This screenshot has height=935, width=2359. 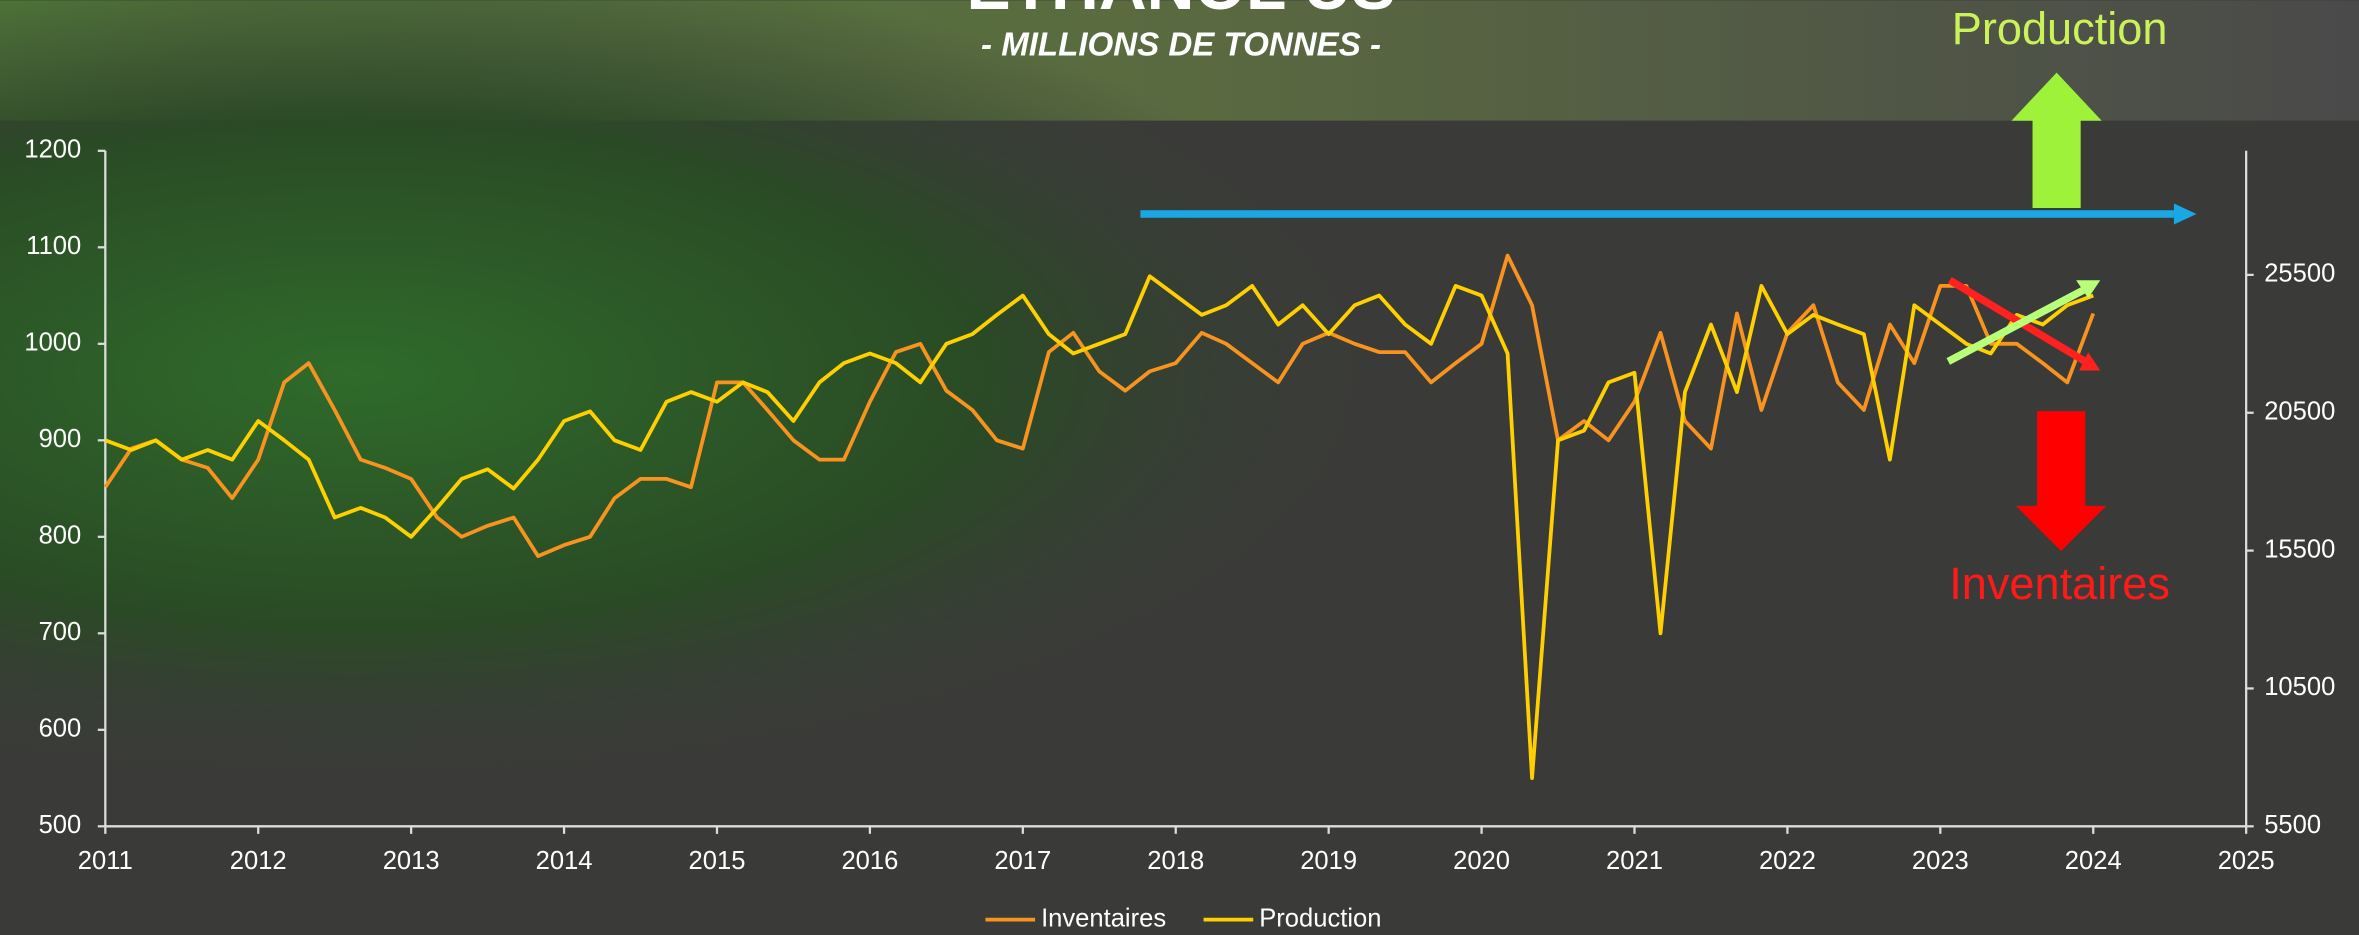 I want to click on trend-up, so click(x=2016, y=325).